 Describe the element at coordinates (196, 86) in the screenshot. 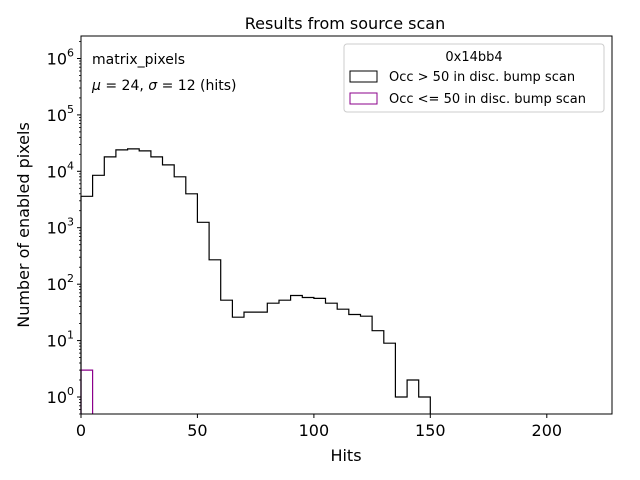

I see `sigma-value: = 12 (hits)` at that location.